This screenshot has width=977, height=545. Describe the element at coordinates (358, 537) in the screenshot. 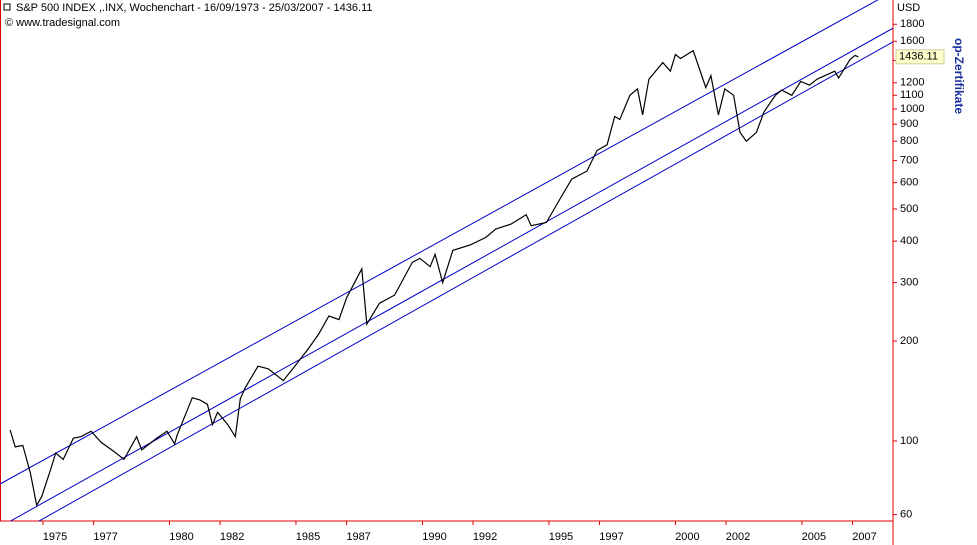

I see `x-tick-label: 1987` at that location.